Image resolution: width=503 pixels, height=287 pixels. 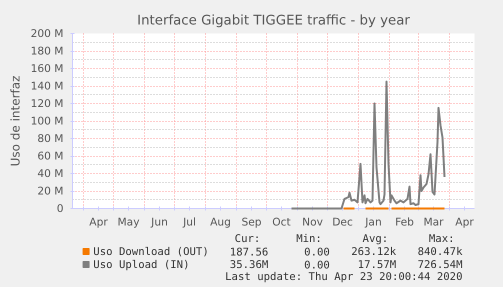 I want to click on x-tick-label: Jun, so click(x=159, y=222).